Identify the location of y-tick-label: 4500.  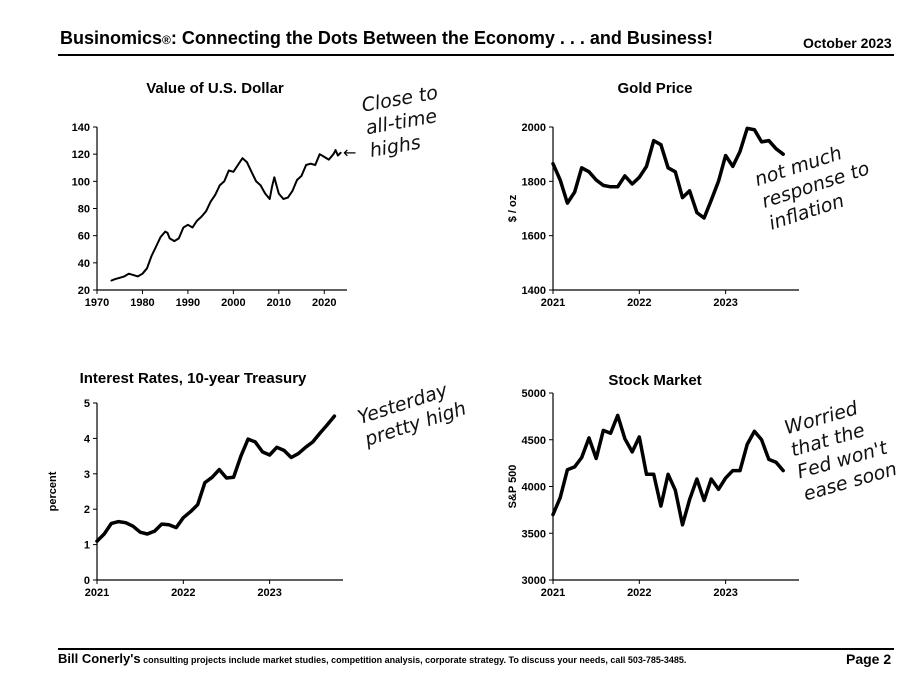
(534, 441).